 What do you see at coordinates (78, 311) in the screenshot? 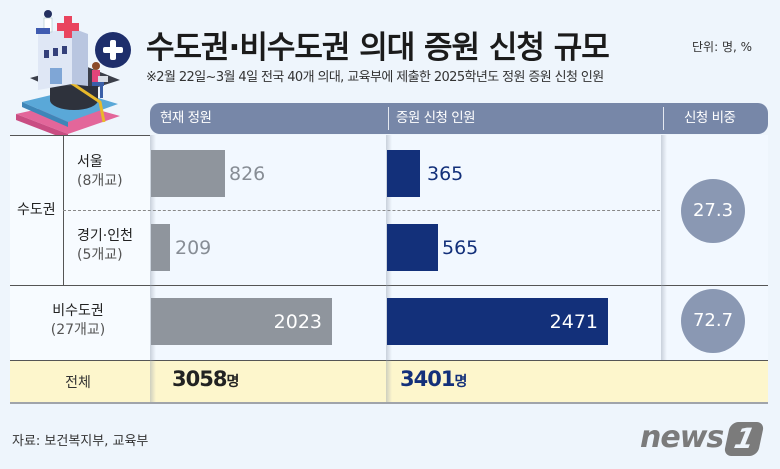
I see `row-label-noncapital: 비수도권` at bounding box center [78, 311].